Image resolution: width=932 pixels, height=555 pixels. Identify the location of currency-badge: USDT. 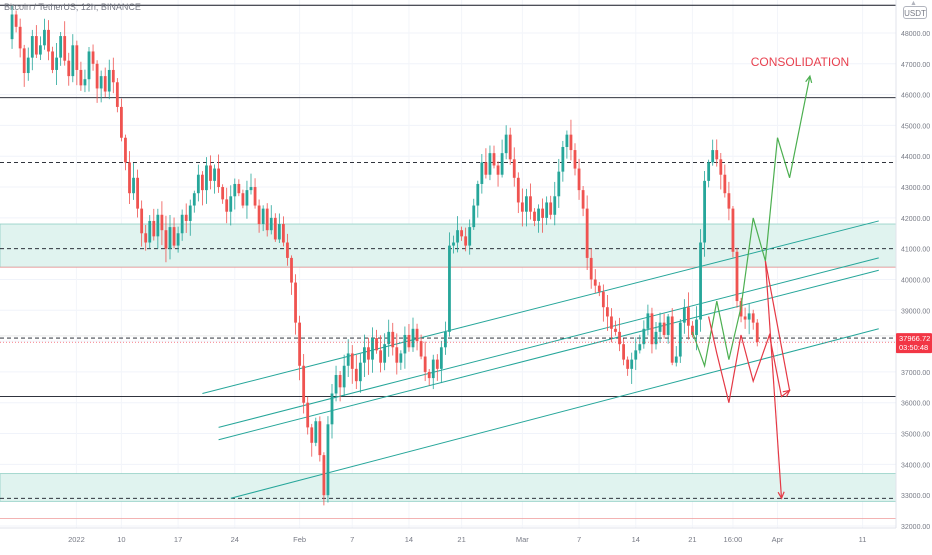
(915, 12).